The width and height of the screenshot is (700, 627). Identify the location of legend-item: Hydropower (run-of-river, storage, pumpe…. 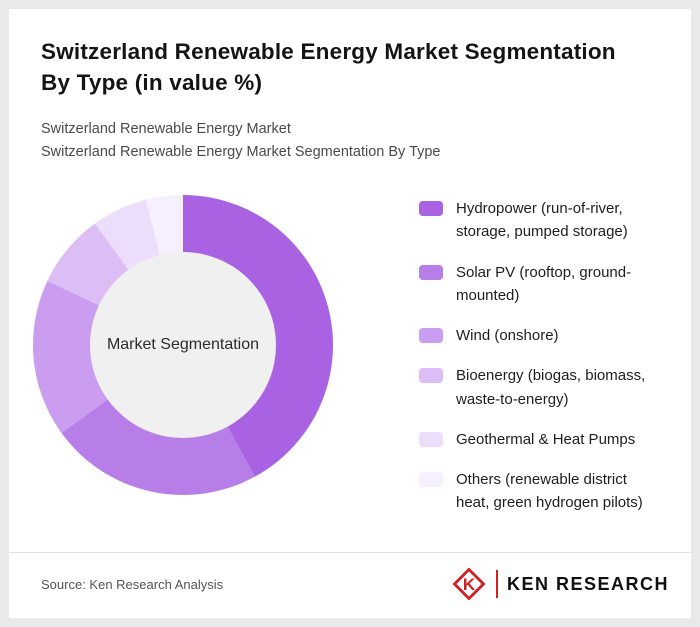
(539, 220).